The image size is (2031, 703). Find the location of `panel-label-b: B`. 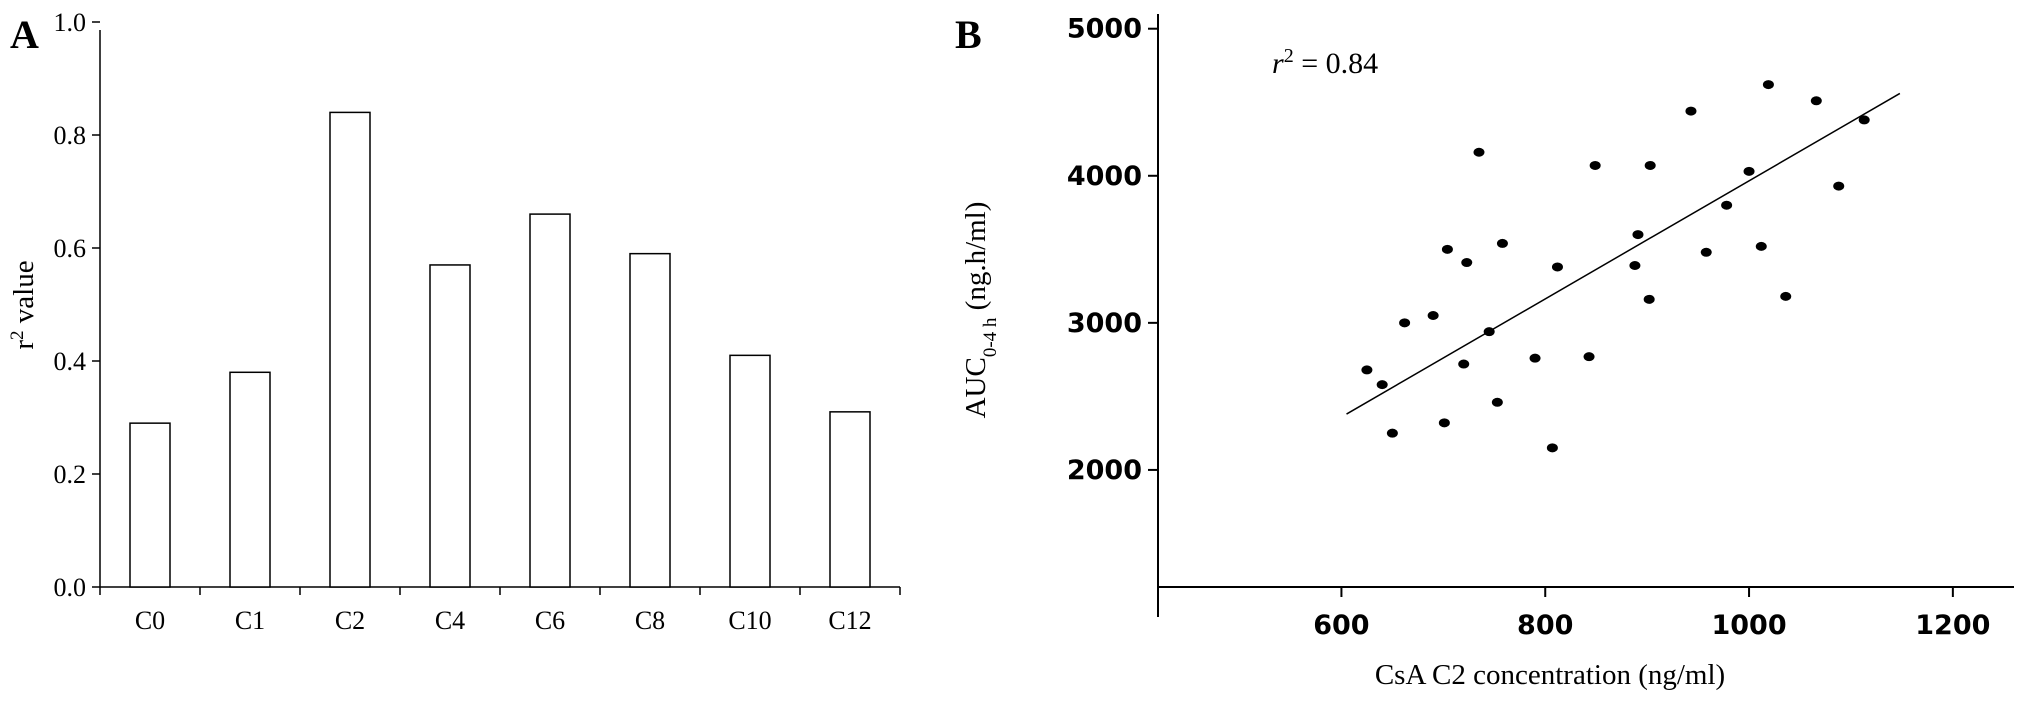

panel-label-b: B is located at coordinates (968, 34).